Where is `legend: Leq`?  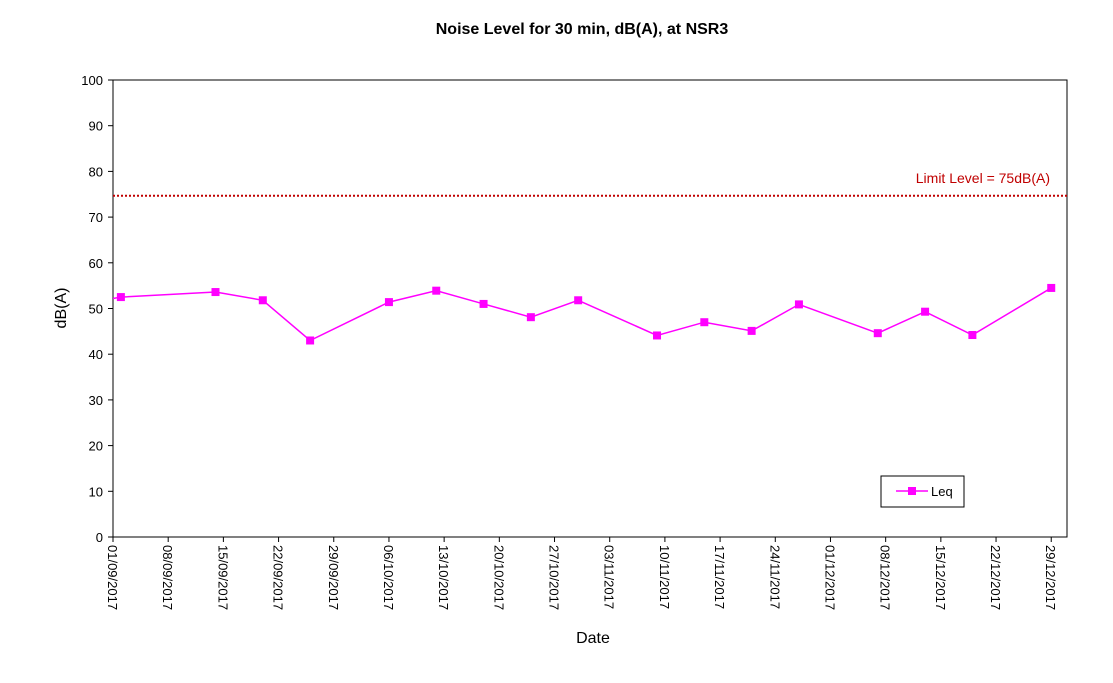
legend: Leq is located at coordinates (922, 491).